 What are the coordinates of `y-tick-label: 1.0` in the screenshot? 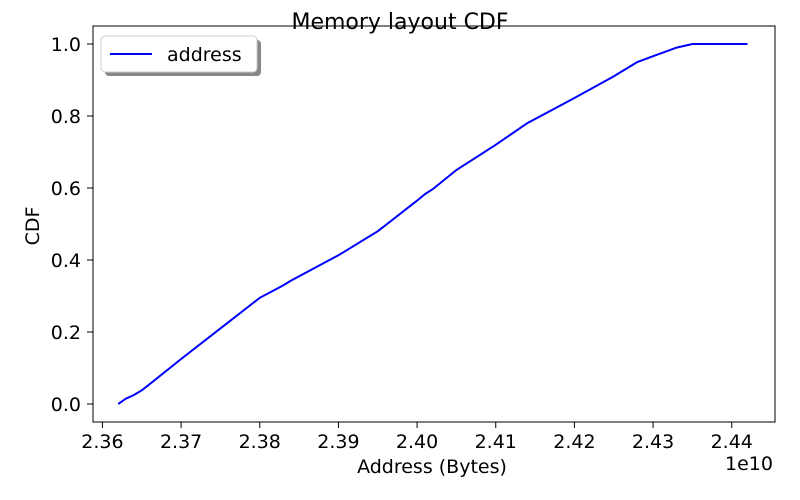 It's located at (66, 45).